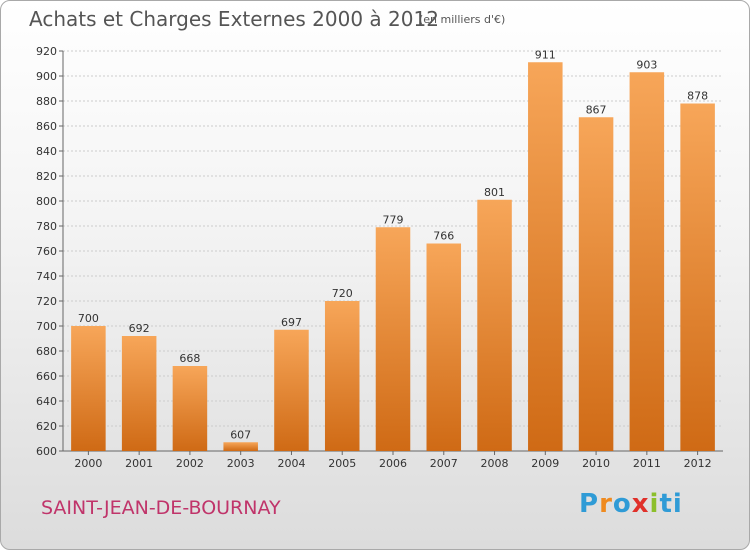 Image resolution: width=750 pixels, height=550 pixels. I want to click on y-tick-label: 920, so click(46, 51).